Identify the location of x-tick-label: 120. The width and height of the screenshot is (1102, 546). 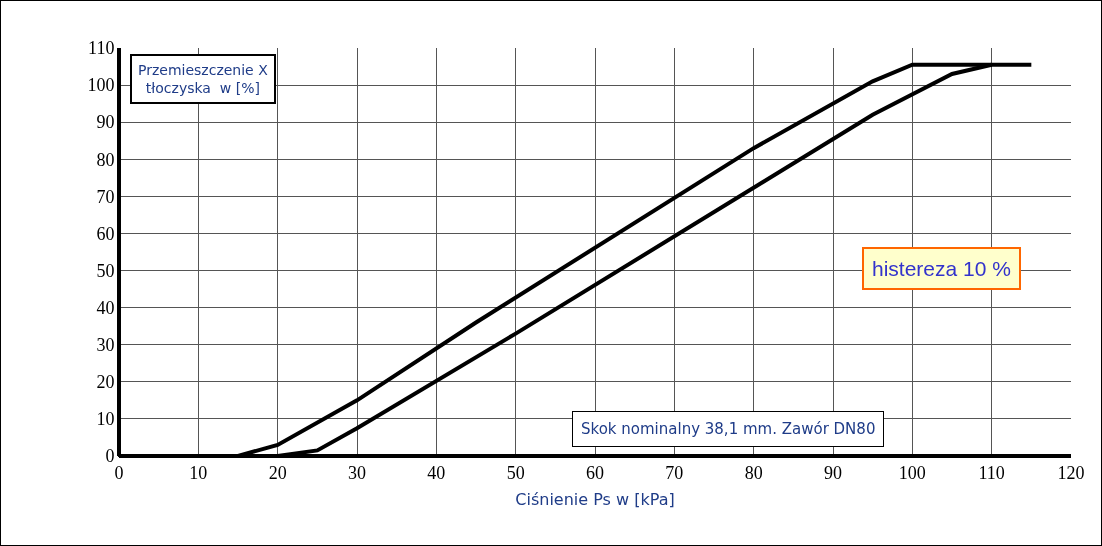
(1071, 472).